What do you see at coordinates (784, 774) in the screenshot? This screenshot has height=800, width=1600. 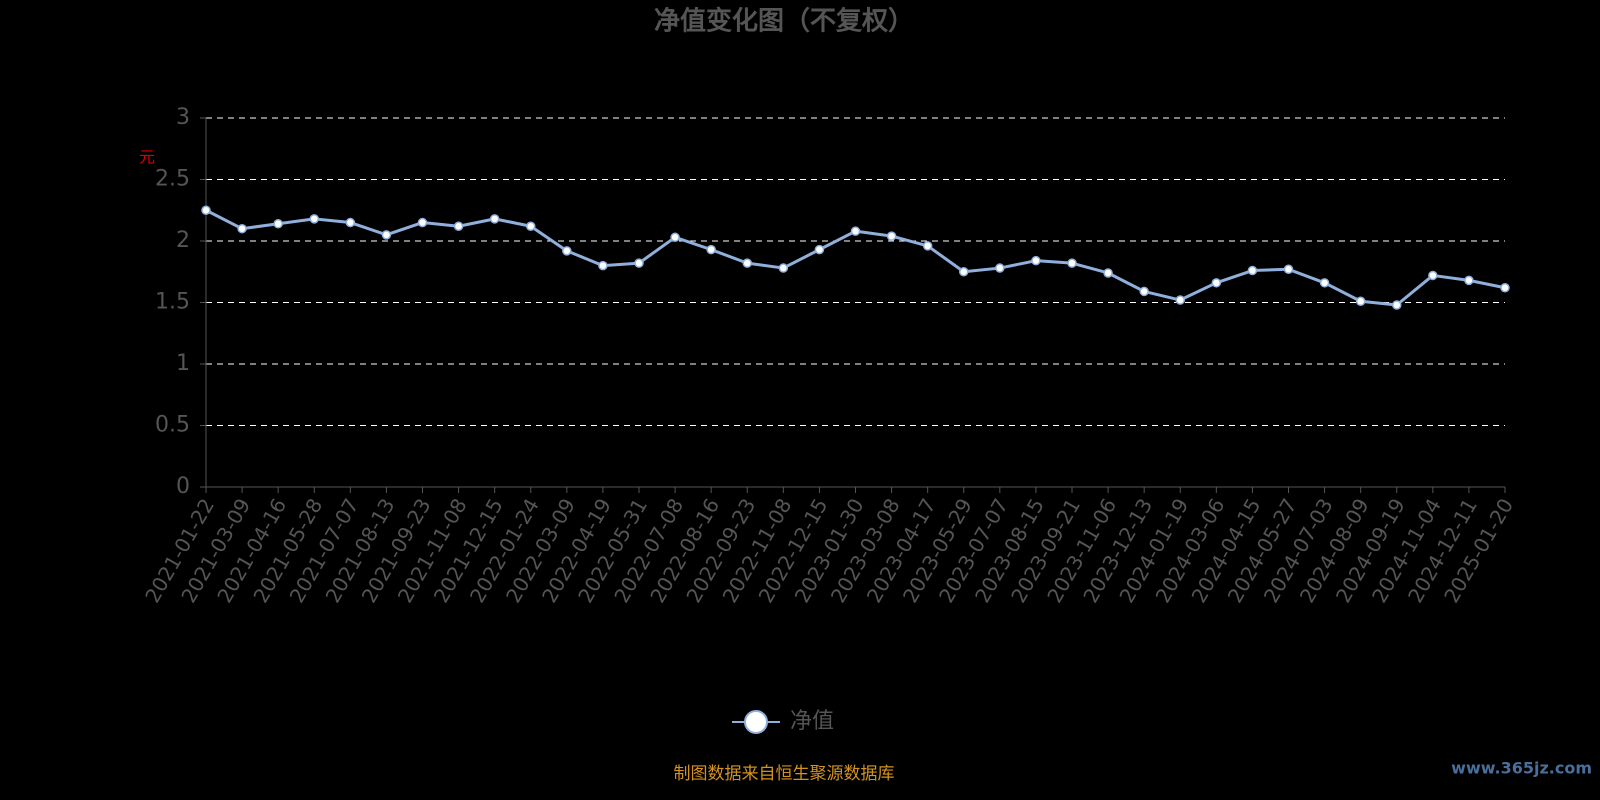 I see `footer: 制图数据来自恒生聚源数据库` at bounding box center [784, 774].